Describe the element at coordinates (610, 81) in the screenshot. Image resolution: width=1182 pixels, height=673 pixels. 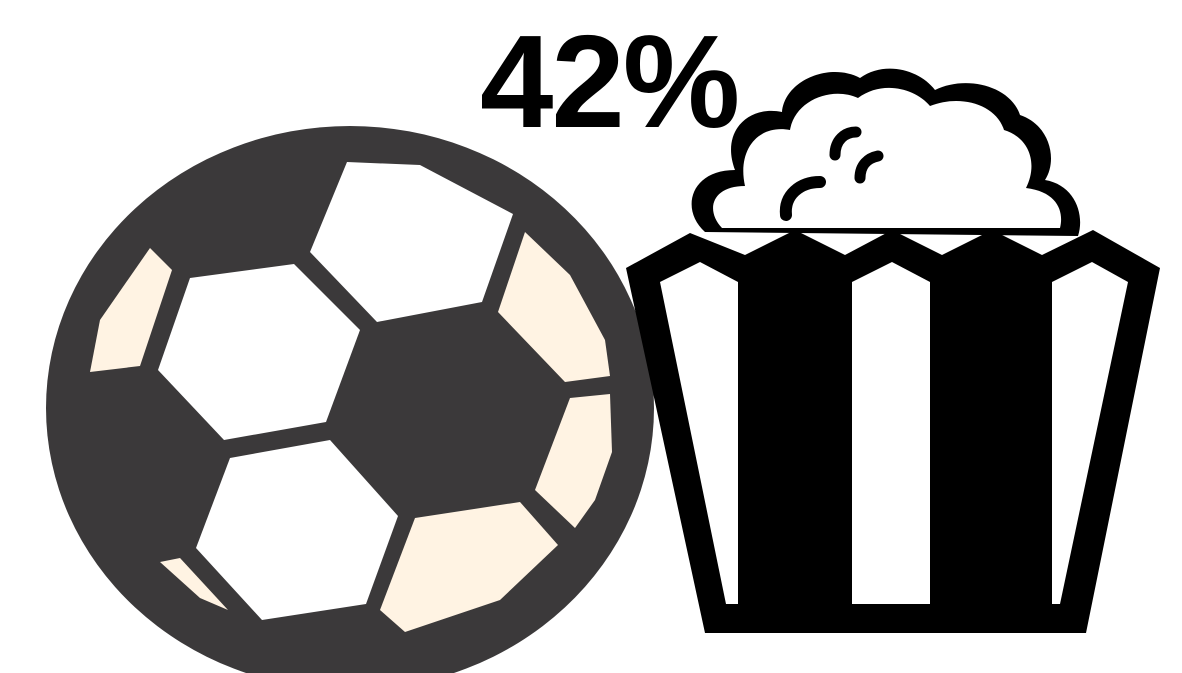
I see `percentage-stat: 42%` at that location.